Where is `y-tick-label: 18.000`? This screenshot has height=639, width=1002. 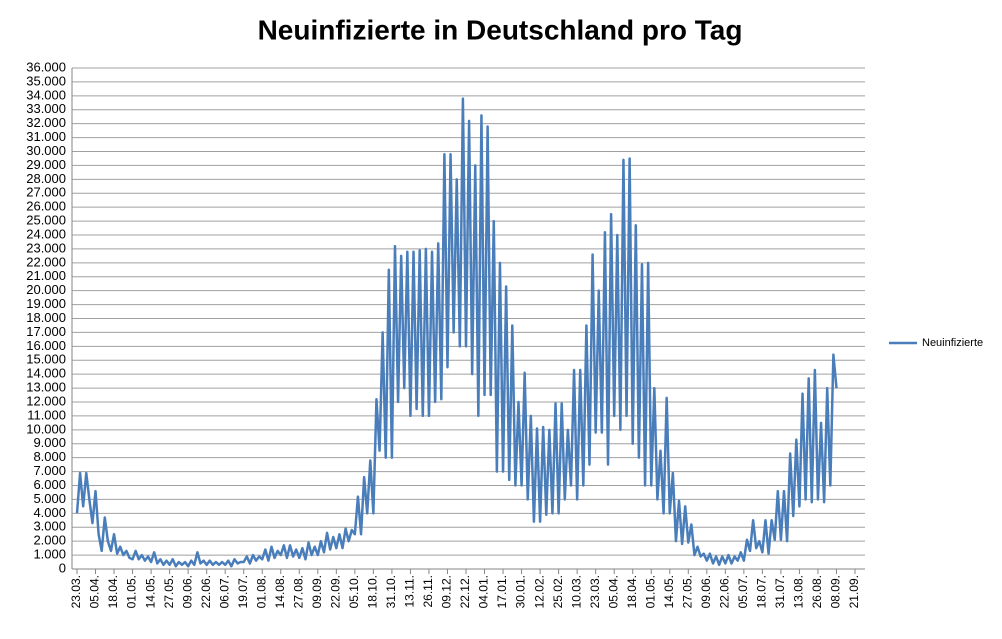 y-tick-label: 18.000 is located at coordinates (46, 317).